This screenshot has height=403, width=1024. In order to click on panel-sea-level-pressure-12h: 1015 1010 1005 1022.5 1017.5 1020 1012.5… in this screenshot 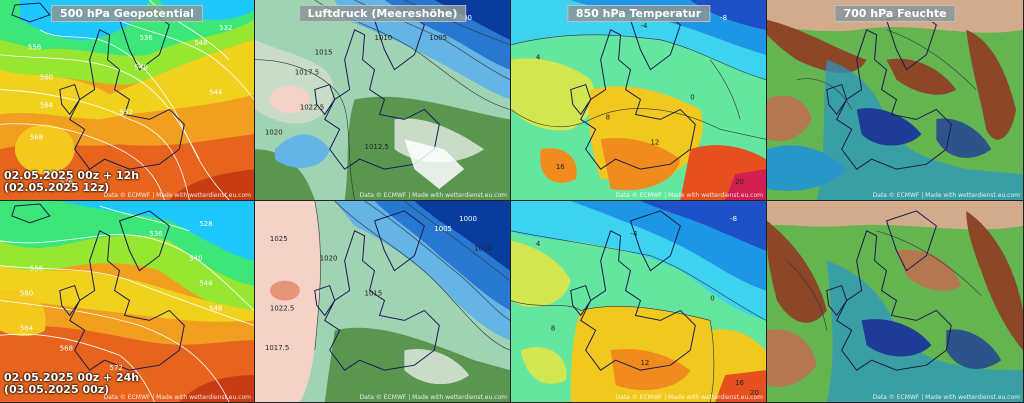, I will do `click(383, 100)`.